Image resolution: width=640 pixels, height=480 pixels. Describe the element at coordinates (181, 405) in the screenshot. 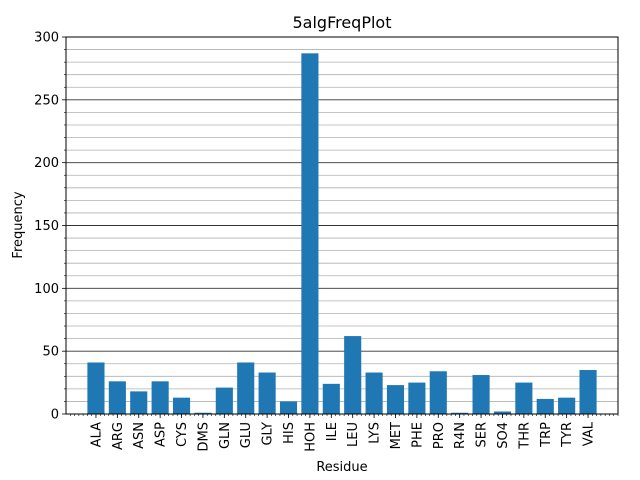

I see `bar-cys` at that location.